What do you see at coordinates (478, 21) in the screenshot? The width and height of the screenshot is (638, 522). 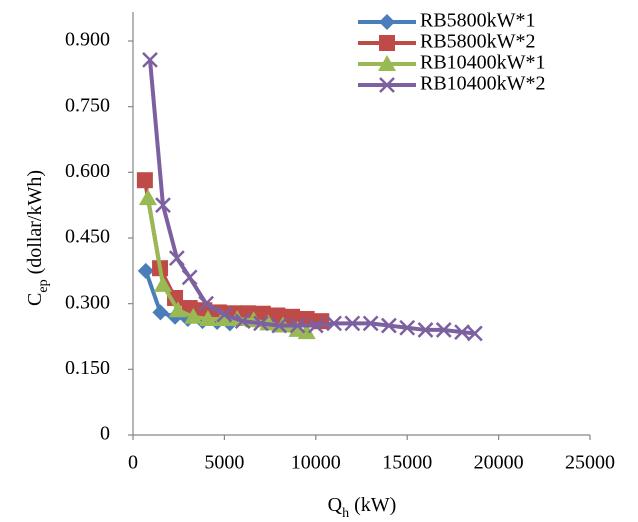 I see `legend-label: RB5800kW*1` at bounding box center [478, 21].